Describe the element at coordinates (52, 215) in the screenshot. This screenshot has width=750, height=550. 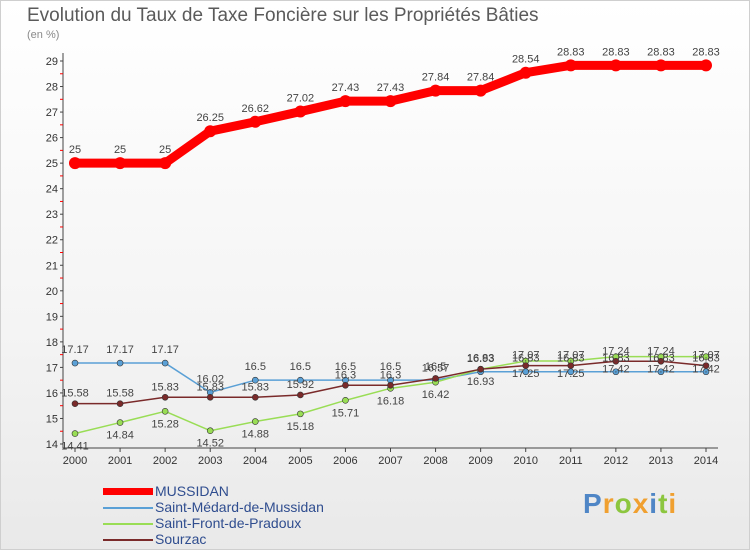
I see `y-tick-label: 23` at that location.